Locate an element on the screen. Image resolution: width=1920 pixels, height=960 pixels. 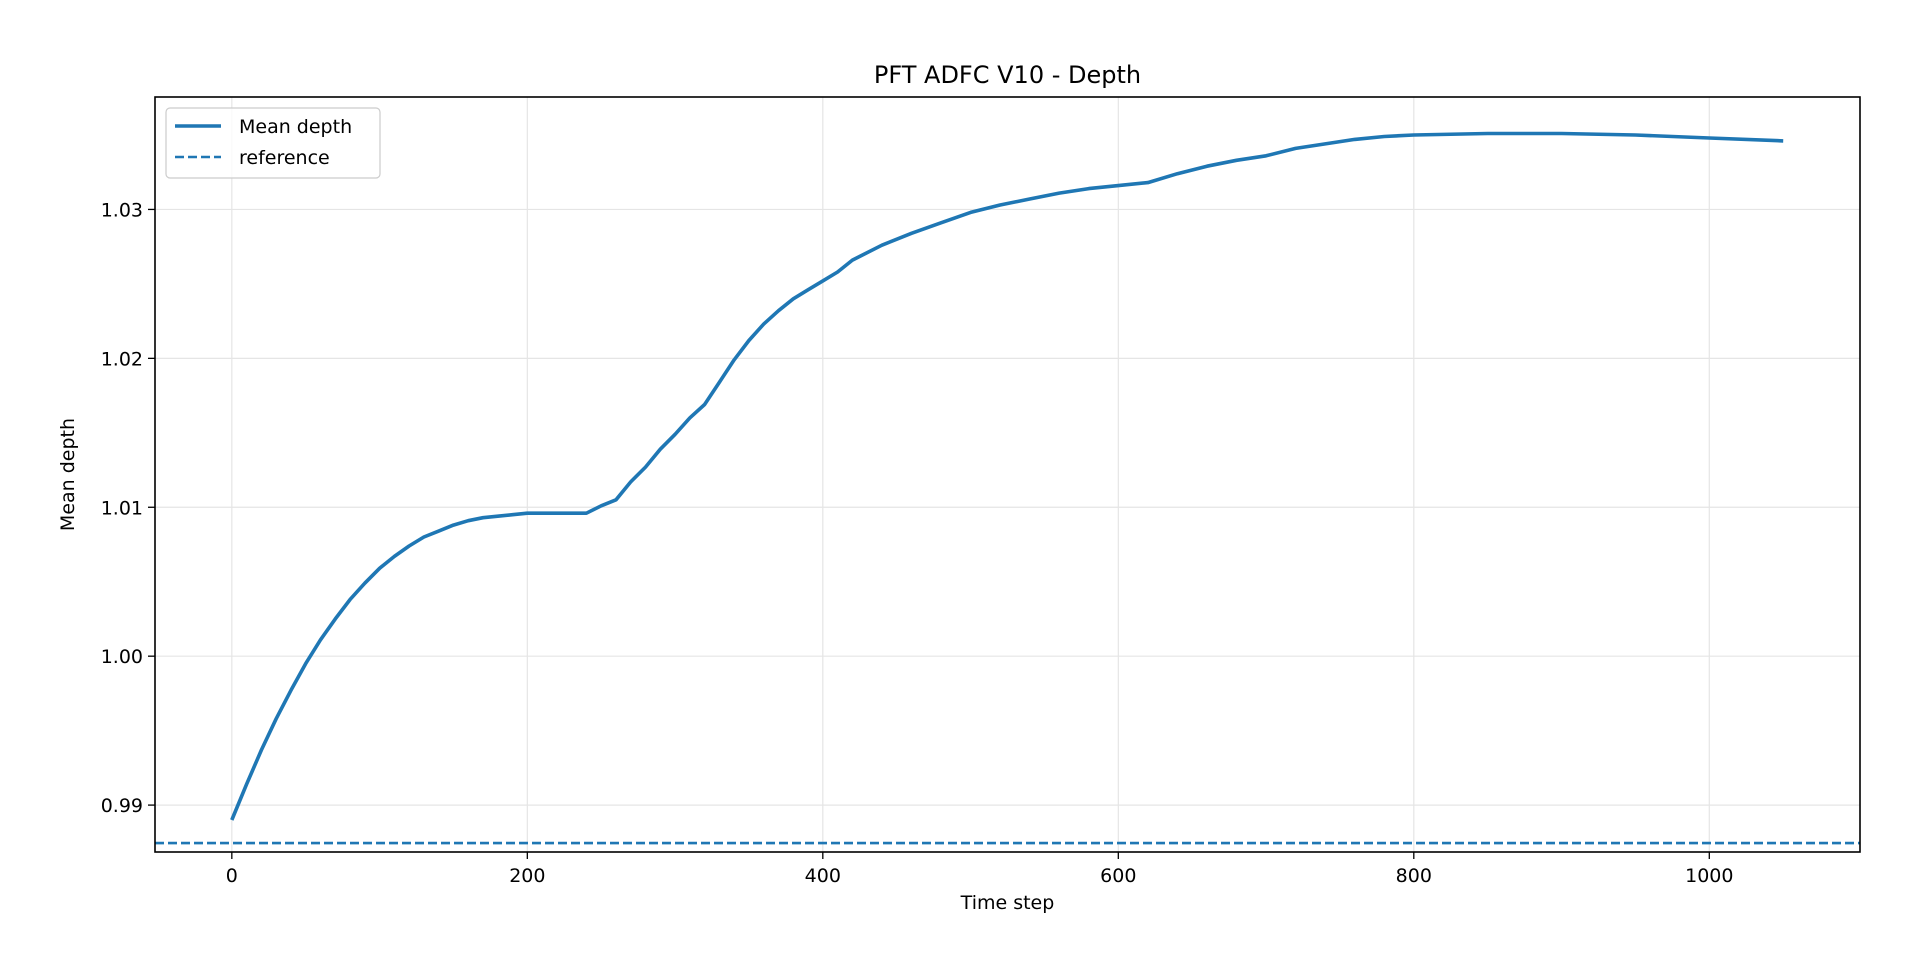
y-tick-label: 1.03 is located at coordinates (122, 210).